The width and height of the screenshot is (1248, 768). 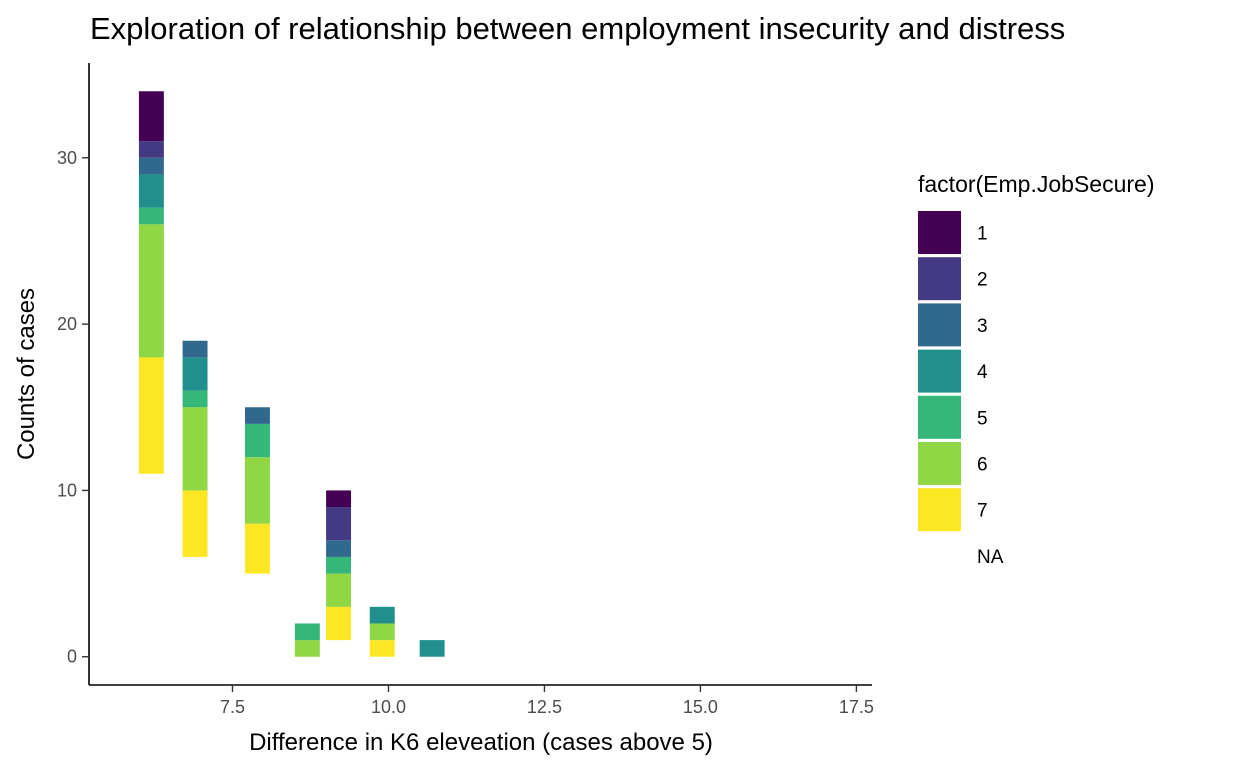 I want to click on x-ticks: 7.5 10.0 12.5 15.0 17.5, so click(x=547, y=701).